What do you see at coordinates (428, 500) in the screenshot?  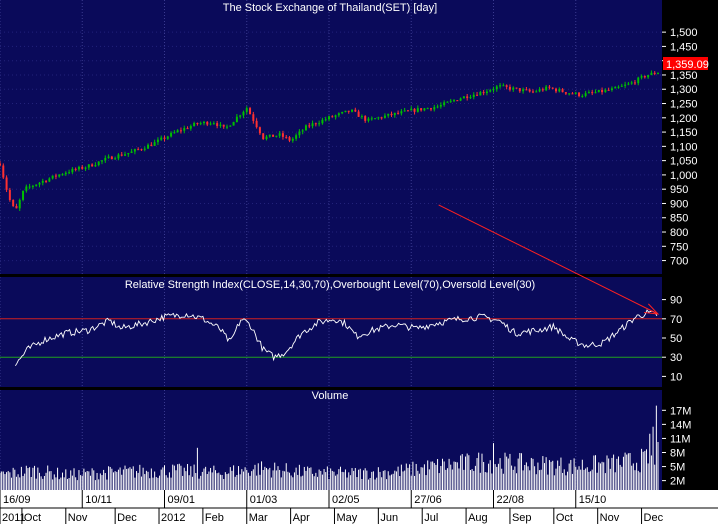 I see `x-tick-label: 27/06` at bounding box center [428, 500].